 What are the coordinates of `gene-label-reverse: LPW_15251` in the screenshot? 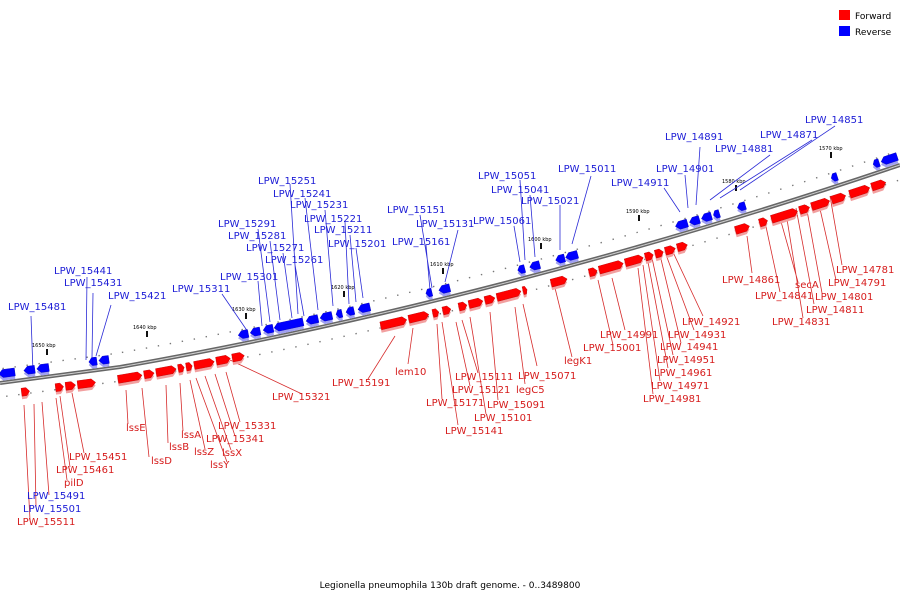 It's located at (287, 181).